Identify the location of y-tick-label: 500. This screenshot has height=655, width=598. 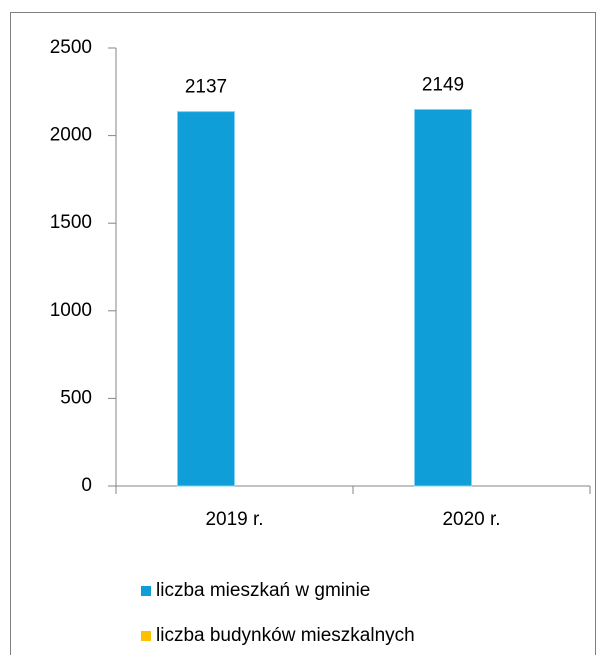
(76, 397).